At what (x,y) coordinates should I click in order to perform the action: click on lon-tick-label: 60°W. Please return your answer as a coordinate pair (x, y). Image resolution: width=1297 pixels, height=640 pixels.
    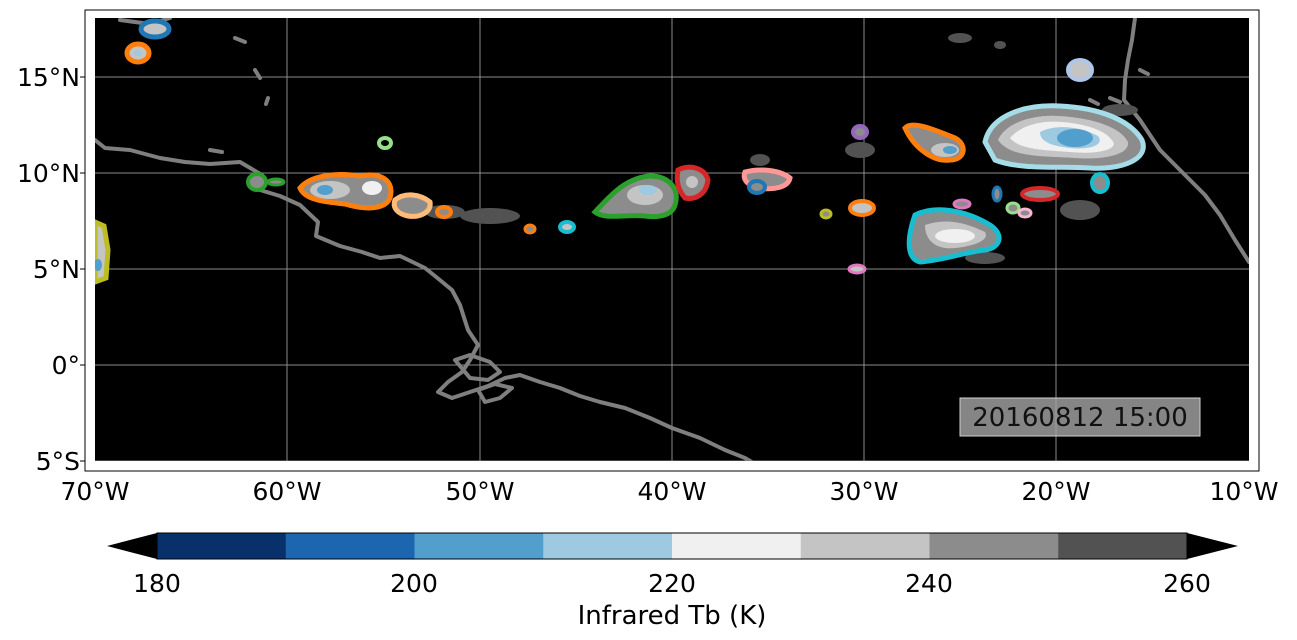
    Looking at the image, I should click on (286, 491).